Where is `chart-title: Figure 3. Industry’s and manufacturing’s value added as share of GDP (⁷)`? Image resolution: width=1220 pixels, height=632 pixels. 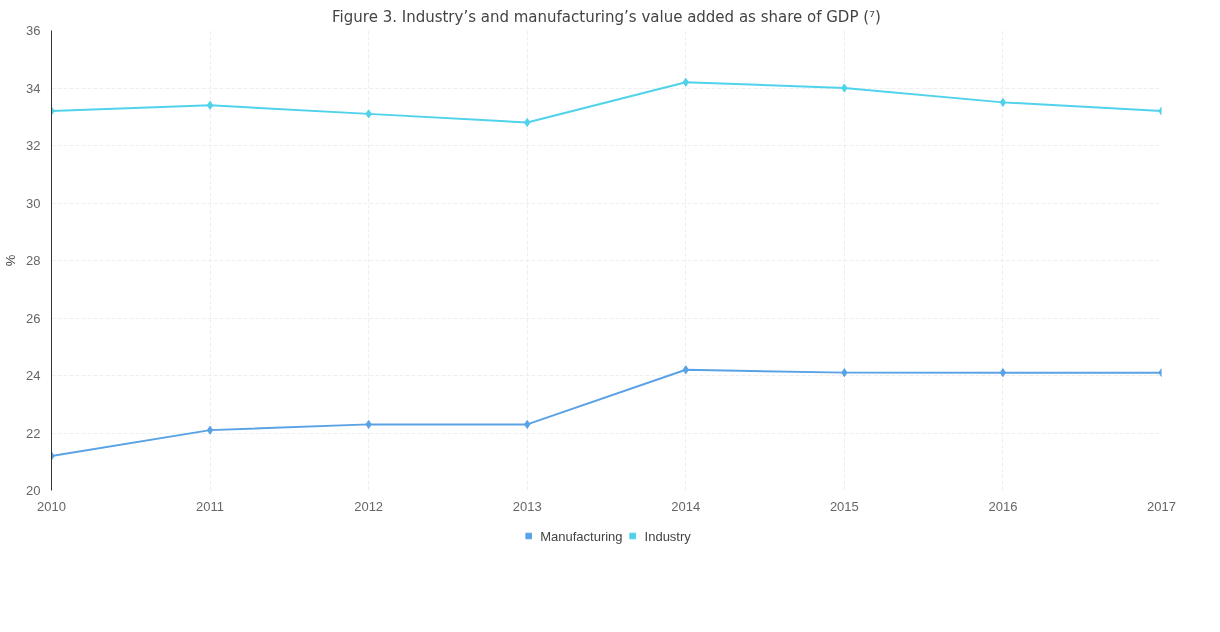 chart-title: Figure 3. Industry’s and manufacturing’s value added as share of GDP (⁷) is located at coordinates (606, 16).